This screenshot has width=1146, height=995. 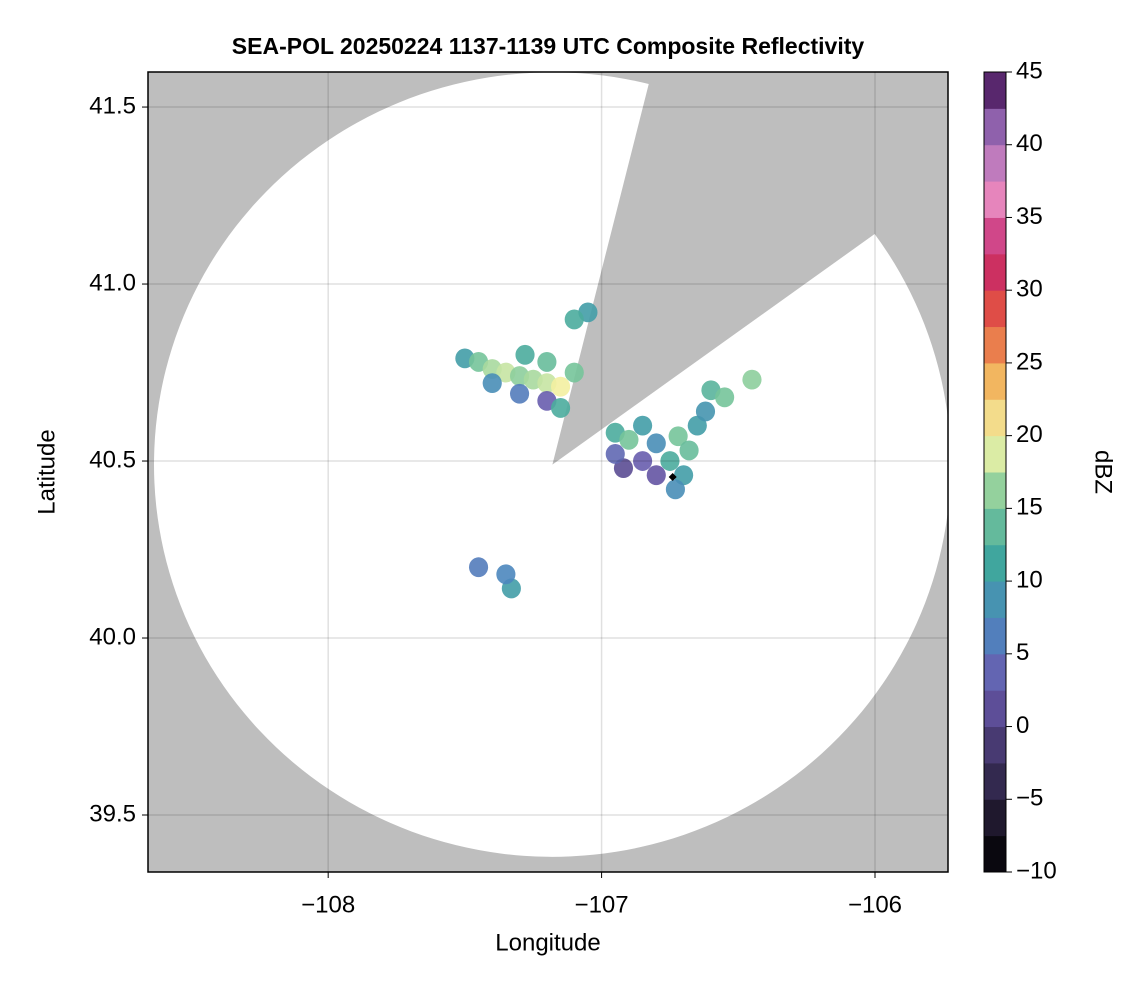 What do you see at coordinates (1029, 216) in the screenshot?
I see `colorbar-tick-label: 35` at bounding box center [1029, 216].